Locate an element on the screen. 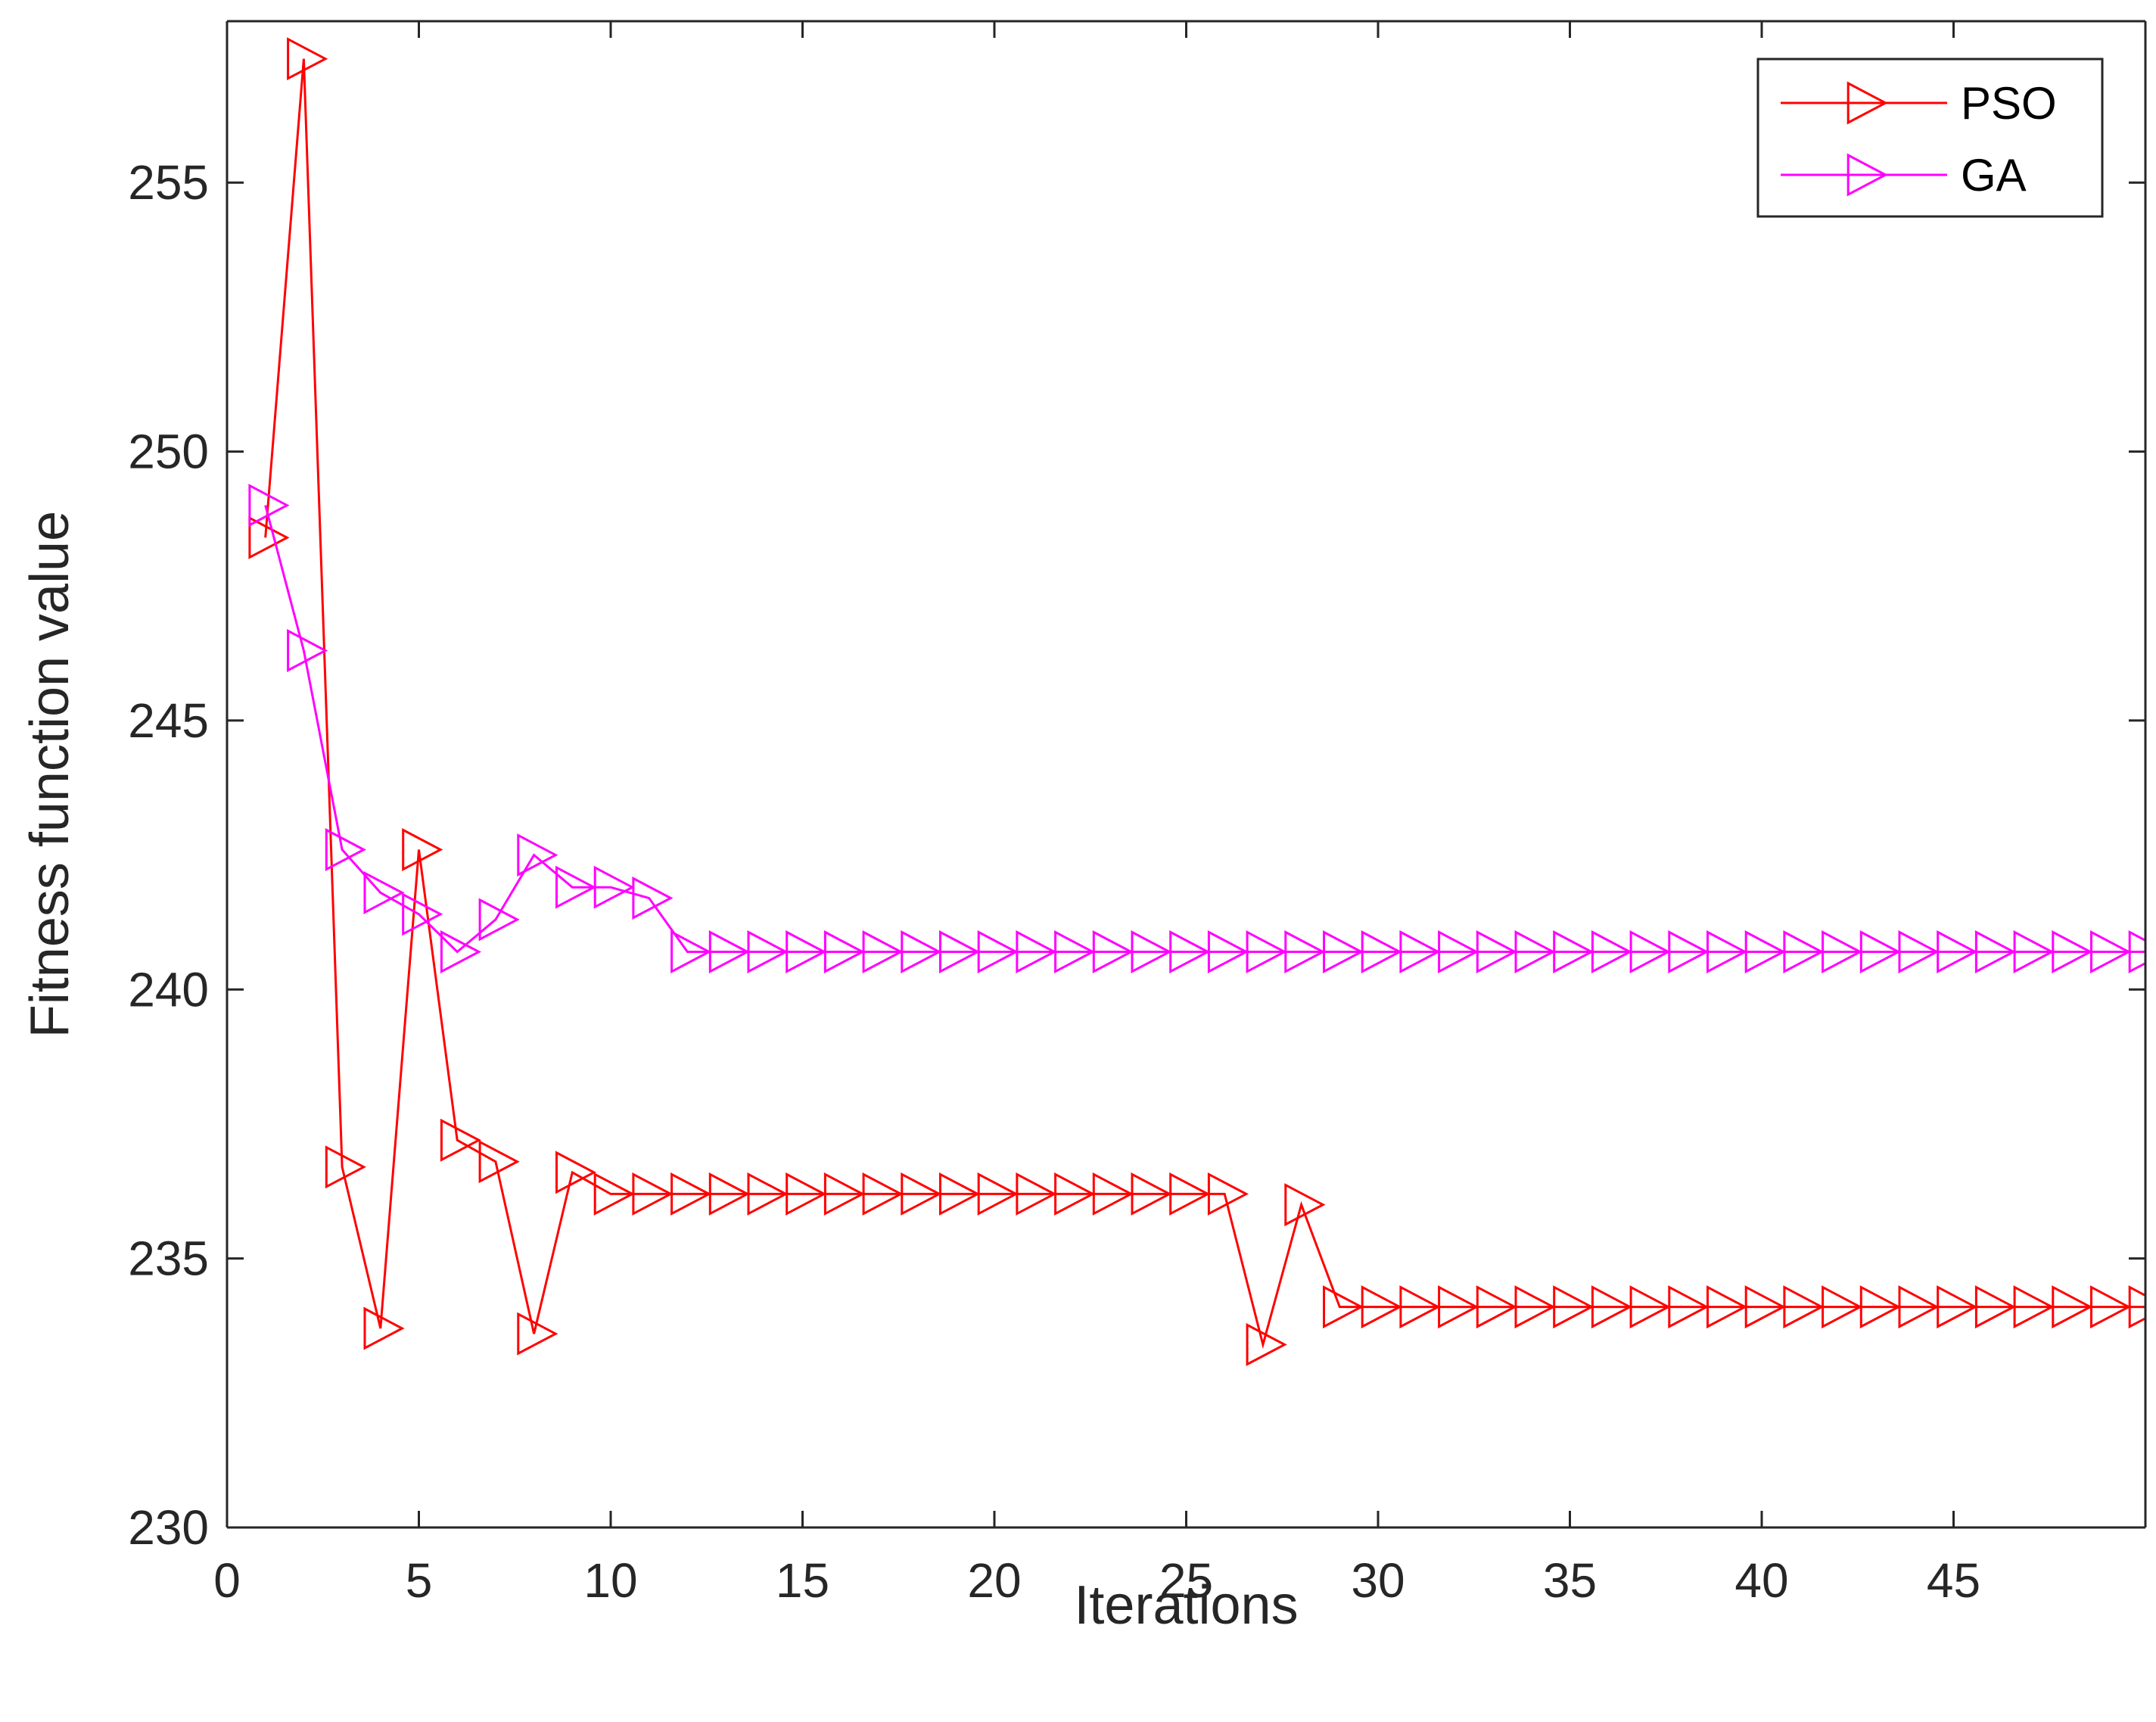 The height and width of the screenshot is (1722, 2156). y-tick-label: 240 is located at coordinates (168, 989).